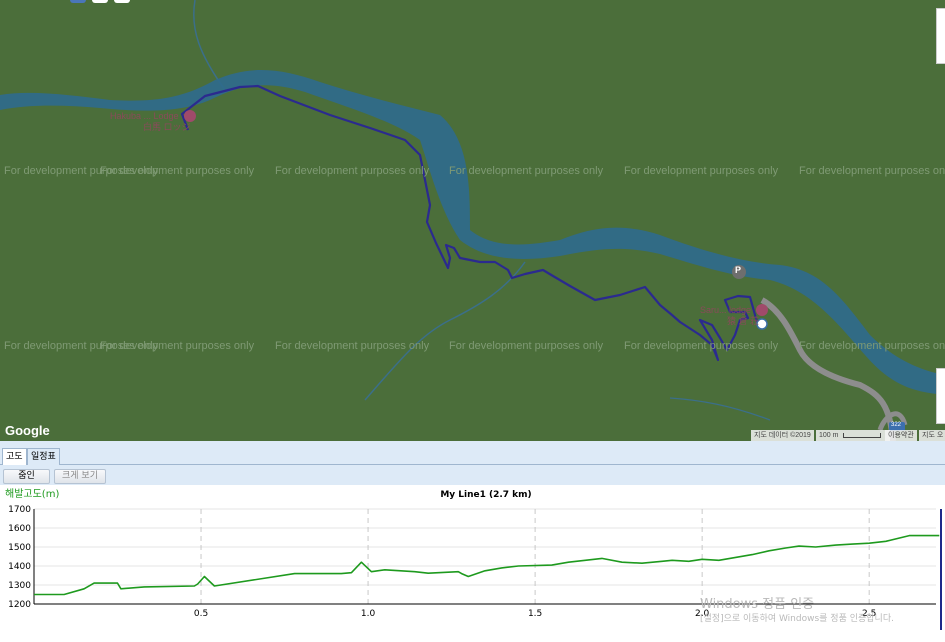 The height and width of the screenshot is (642, 945). I want to click on y-tick-label: 1400, so click(19, 567).